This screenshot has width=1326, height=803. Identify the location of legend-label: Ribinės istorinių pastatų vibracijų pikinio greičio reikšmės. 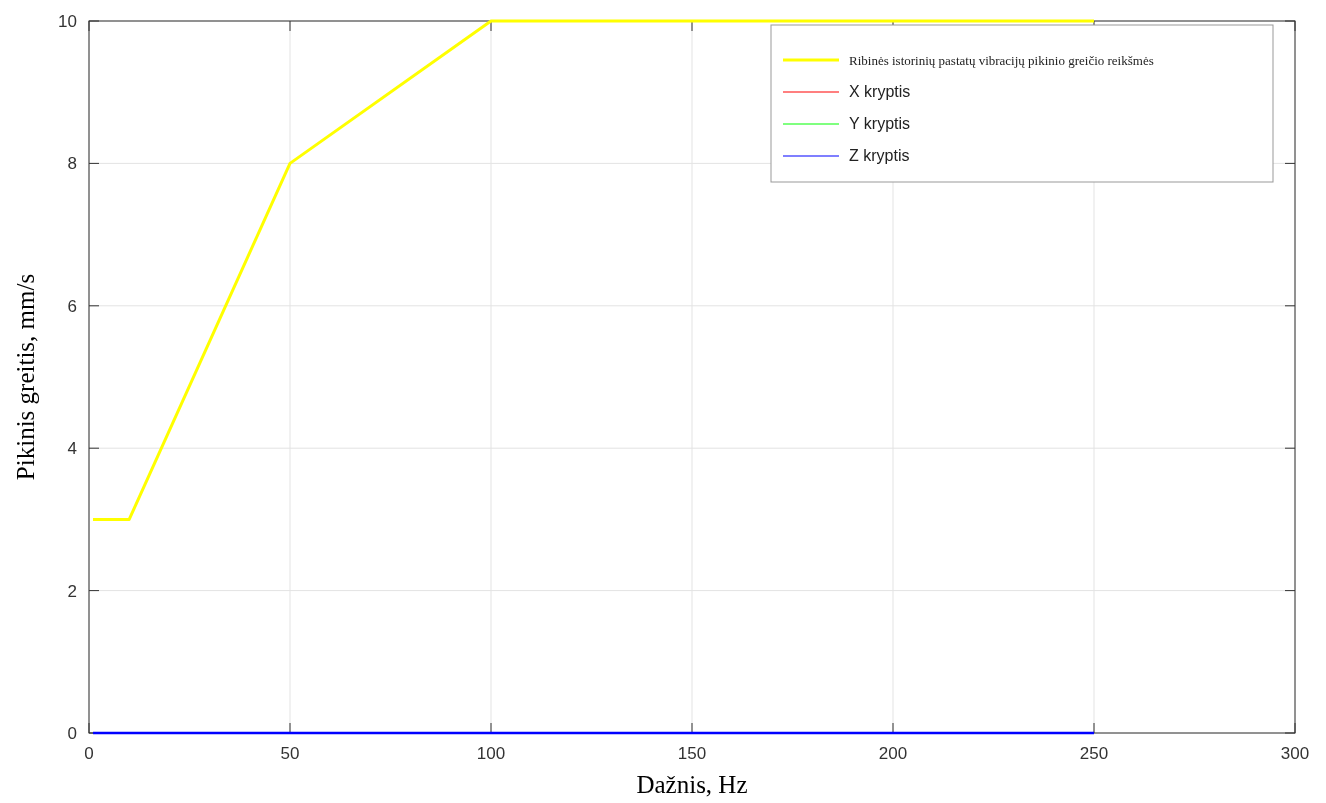
(1001, 60).